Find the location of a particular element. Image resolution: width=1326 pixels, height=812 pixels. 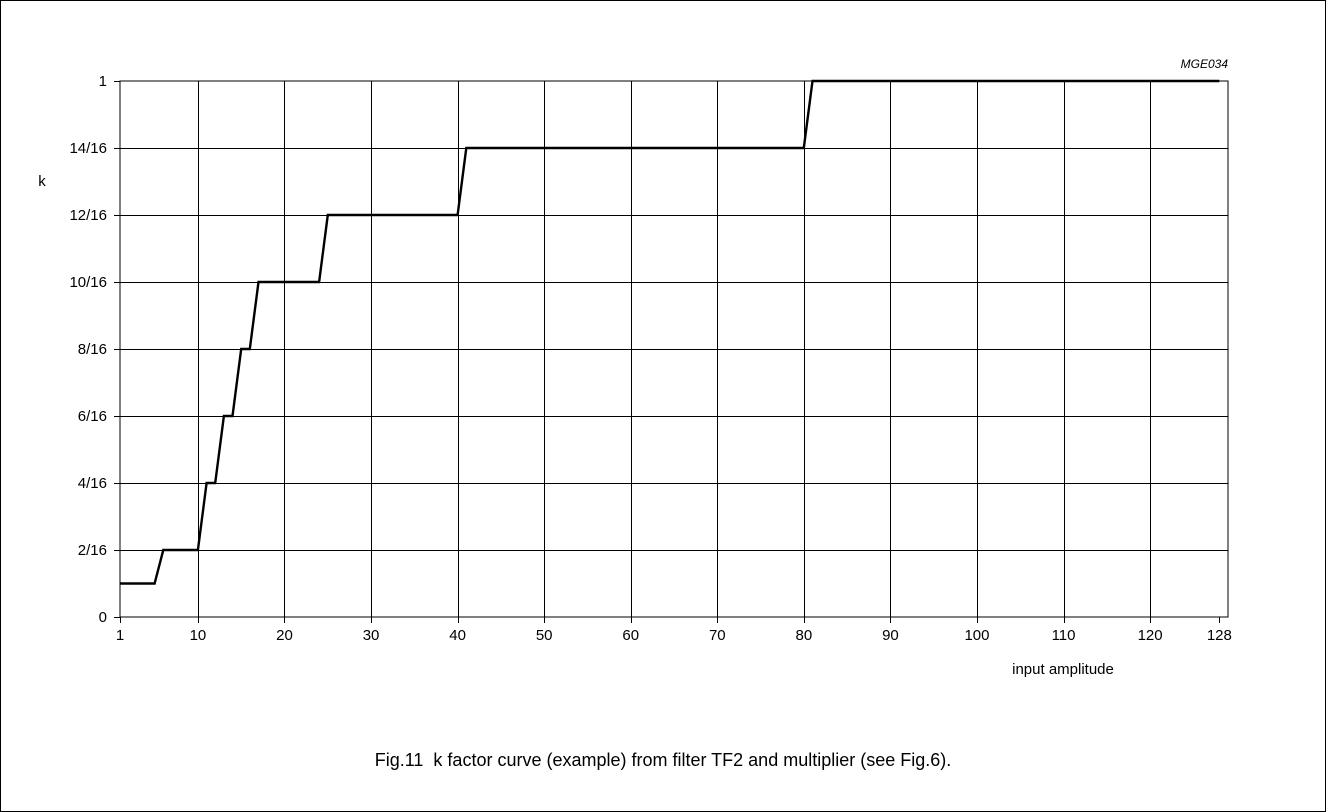

x-tick-label: 110 is located at coordinates (1064, 635).